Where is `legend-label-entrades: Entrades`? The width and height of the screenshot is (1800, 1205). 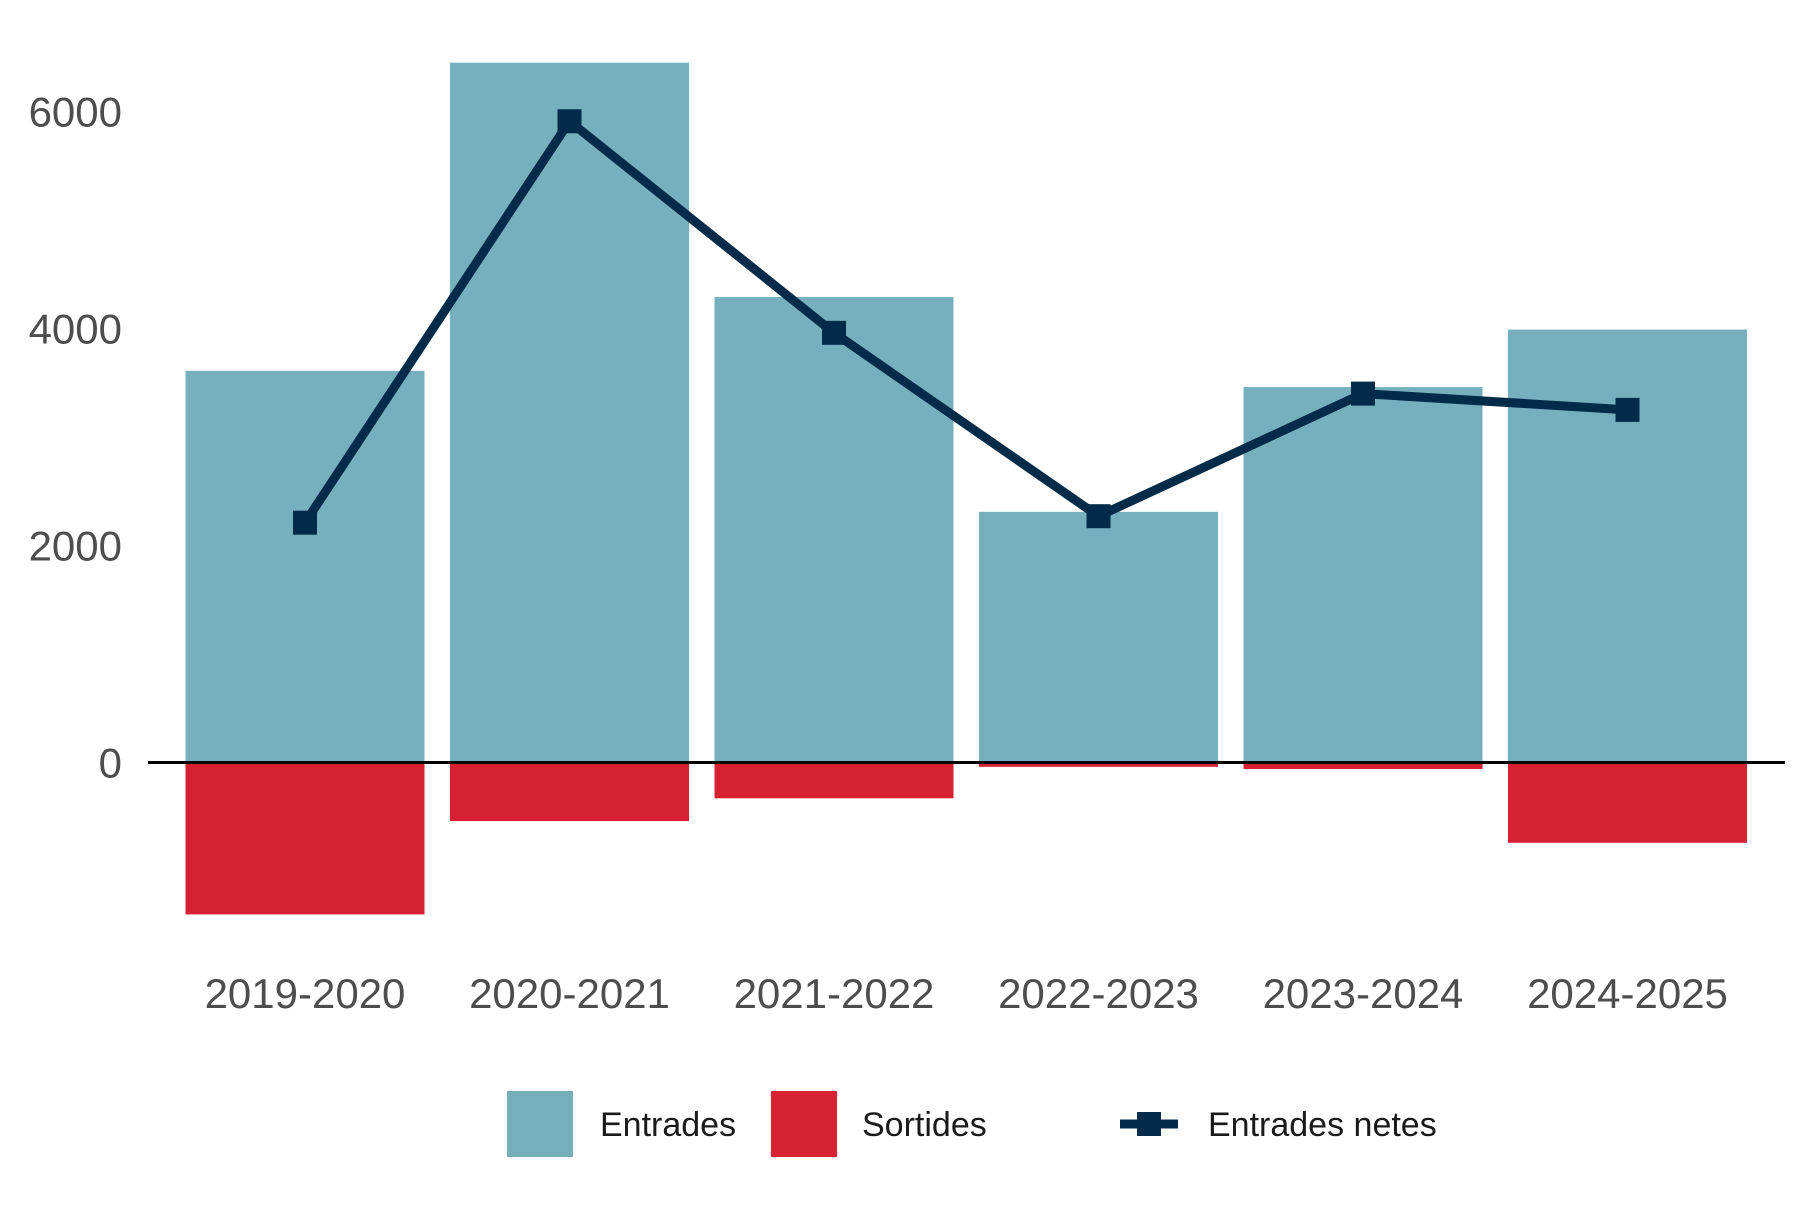 legend-label-entrades: Entrades is located at coordinates (668, 1125).